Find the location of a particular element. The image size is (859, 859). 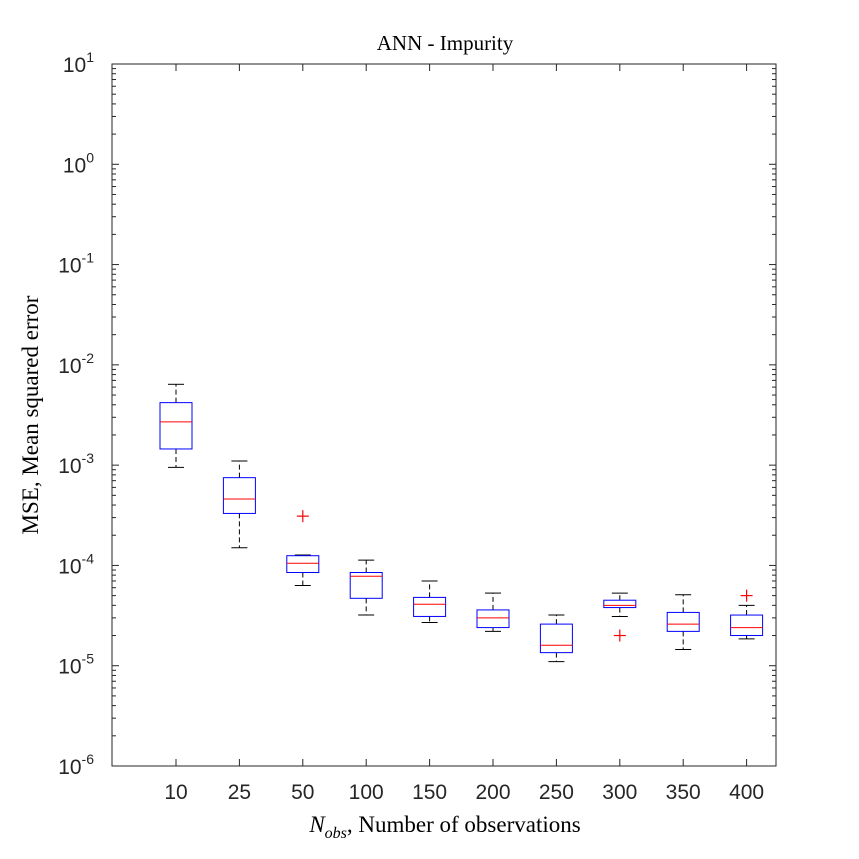

x-axis-label-symbol: N is located at coordinates (317, 824).